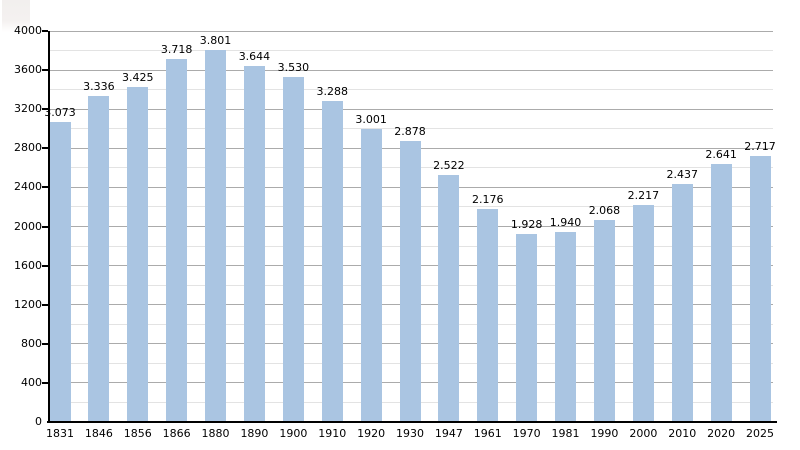  I want to click on bar-value-label: 2.217, so click(643, 196).